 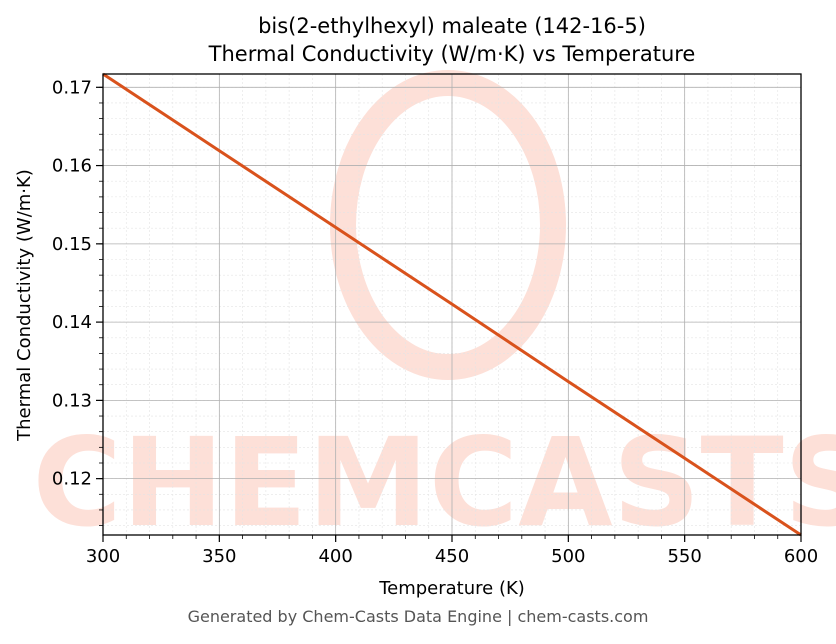 What do you see at coordinates (452, 556) in the screenshot?
I see `x-tick-label: 450` at bounding box center [452, 556].